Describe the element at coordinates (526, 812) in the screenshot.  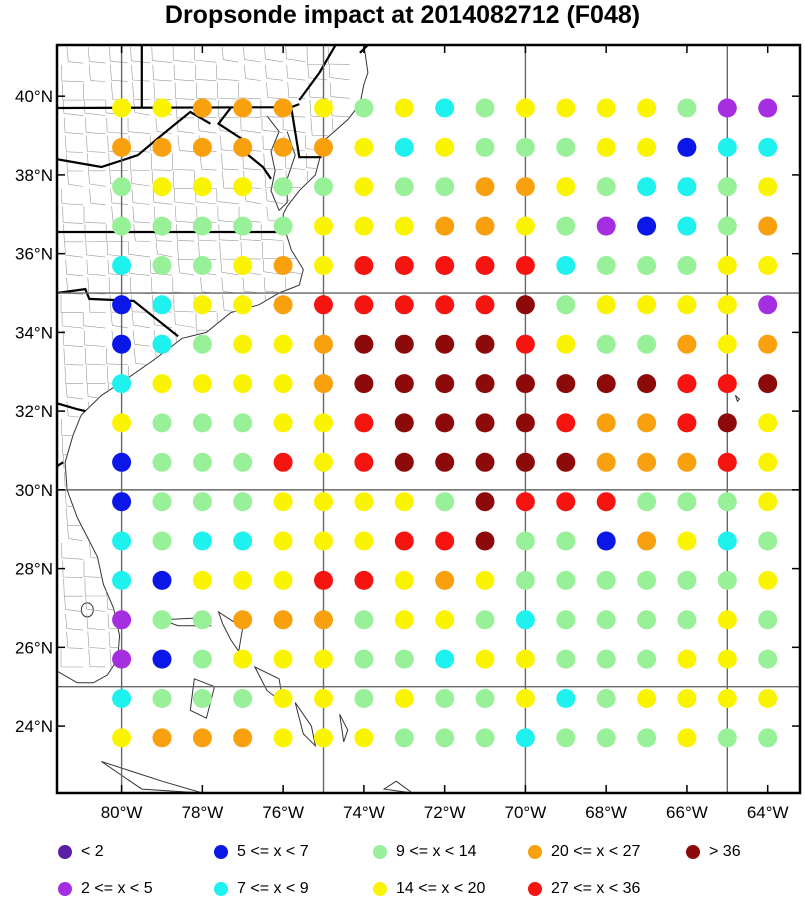
I see `lon-tick-label: 70°W` at that location.